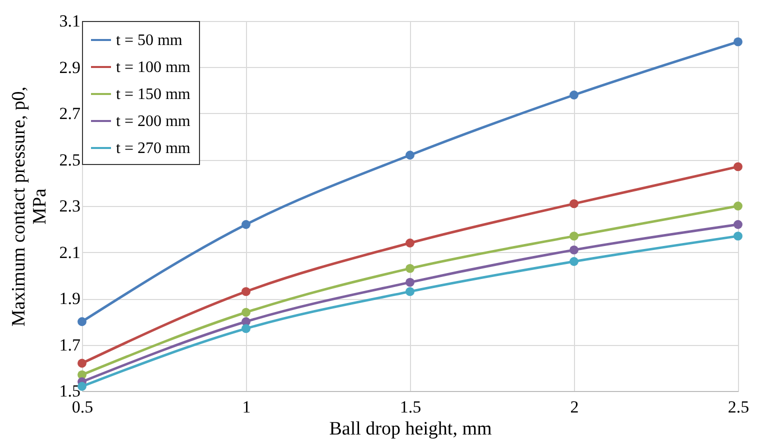 This screenshot has height=444, width=767. Describe the element at coordinates (70, 113) in the screenshot. I see `y-tick-label: 2.7` at that location.